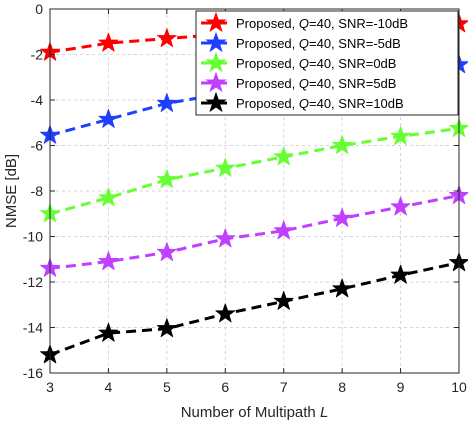 This screenshot has height=423, width=468. What do you see at coordinates (401, 387) in the screenshot?
I see `x-tick-label: 9` at bounding box center [401, 387].